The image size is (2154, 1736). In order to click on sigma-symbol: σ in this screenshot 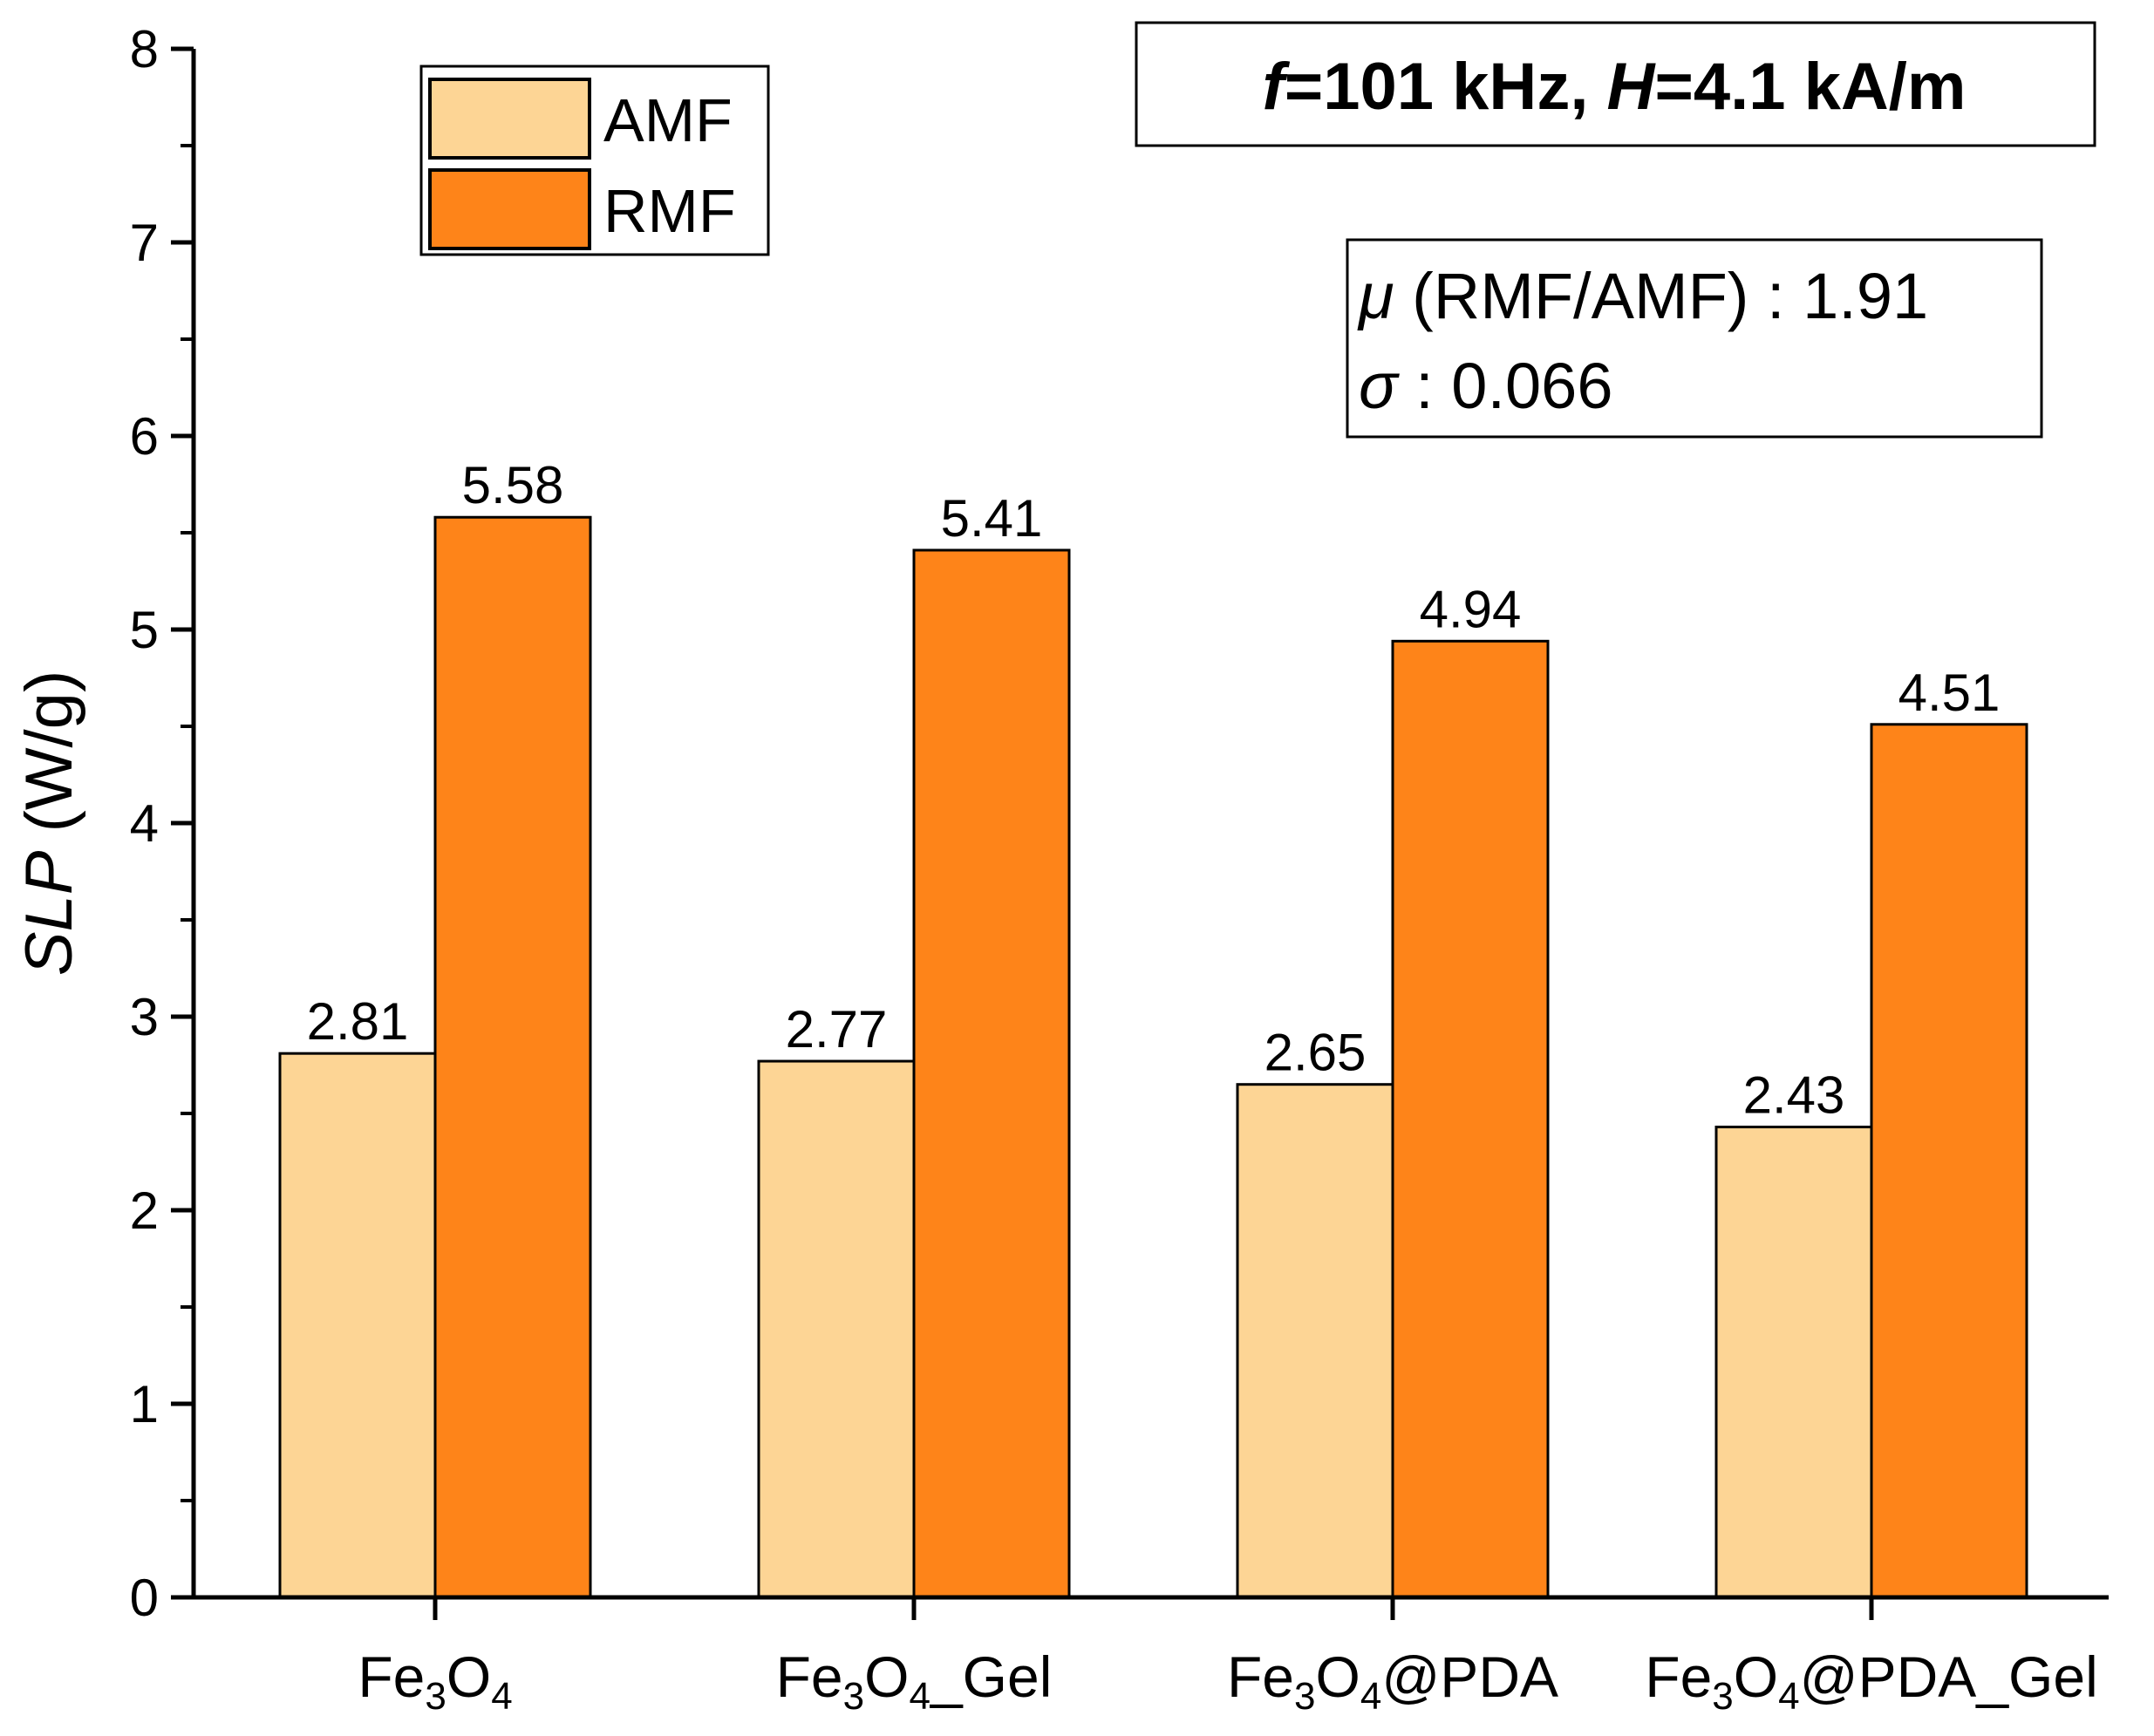, I will do `click(1379, 386)`.